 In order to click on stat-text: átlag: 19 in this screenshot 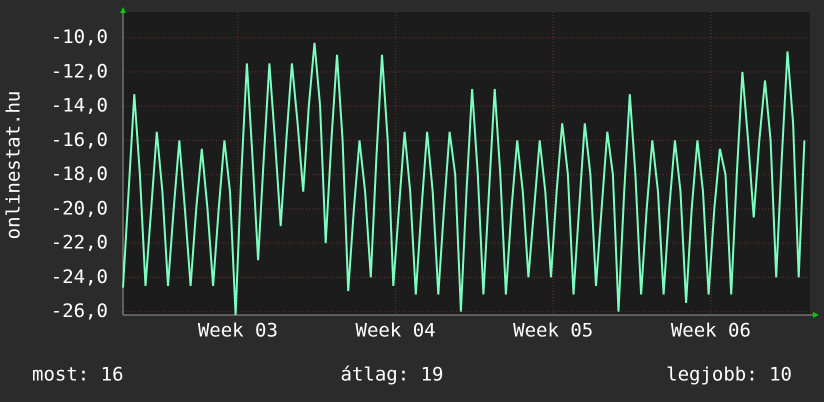, I will do `click(392, 375)`.